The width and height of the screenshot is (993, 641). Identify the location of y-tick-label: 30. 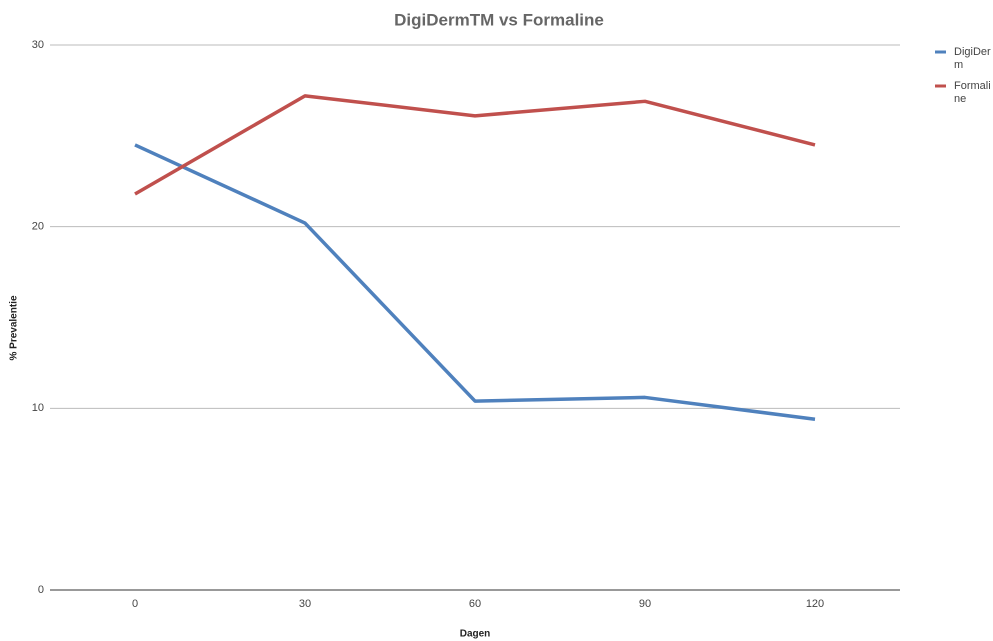
(38, 45).